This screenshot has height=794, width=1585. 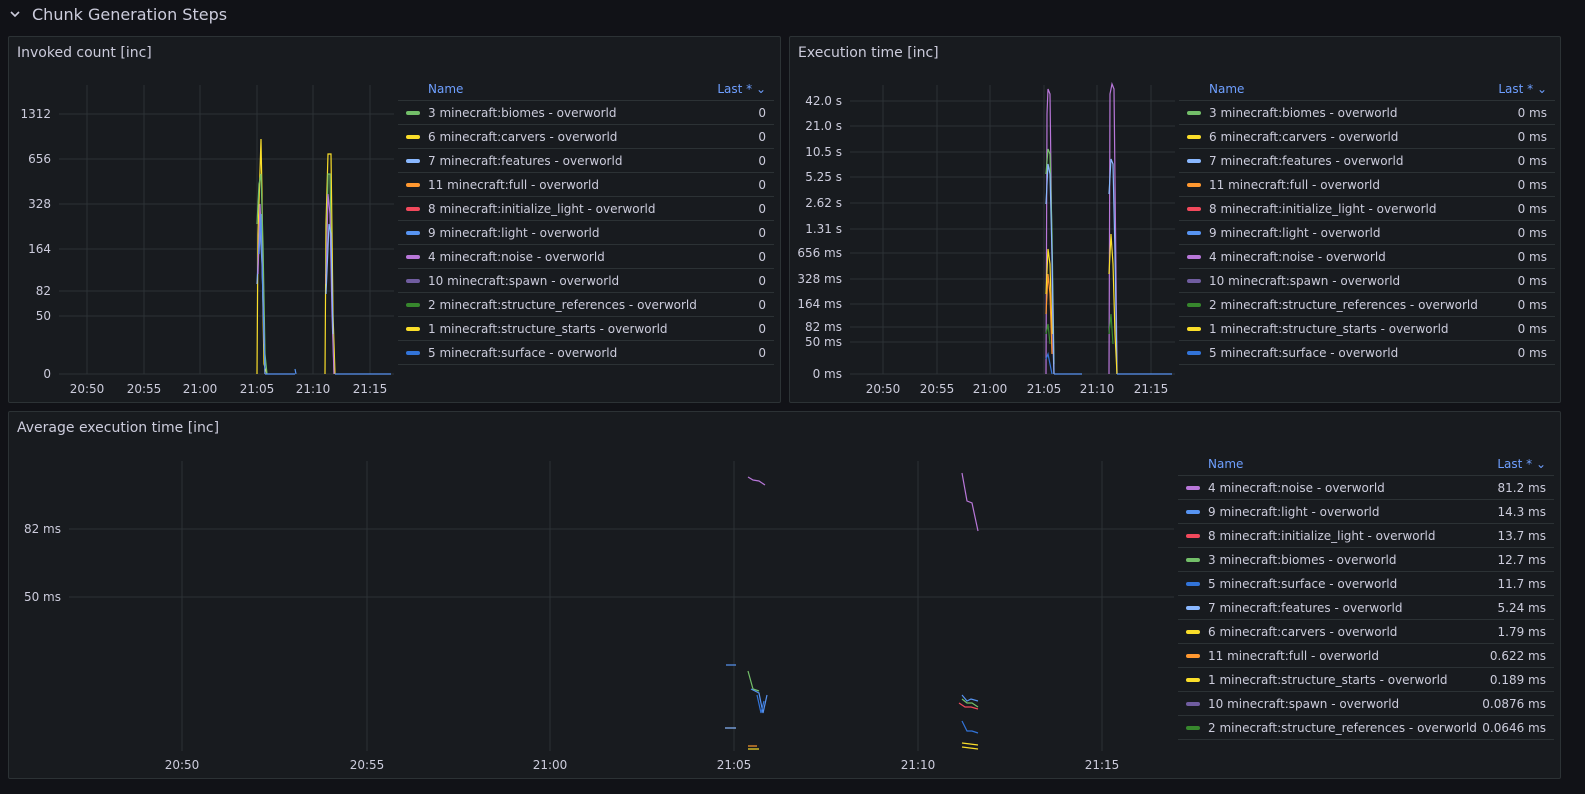 I want to click on y-tick-label: 42.0 s, so click(x=823, y=101).